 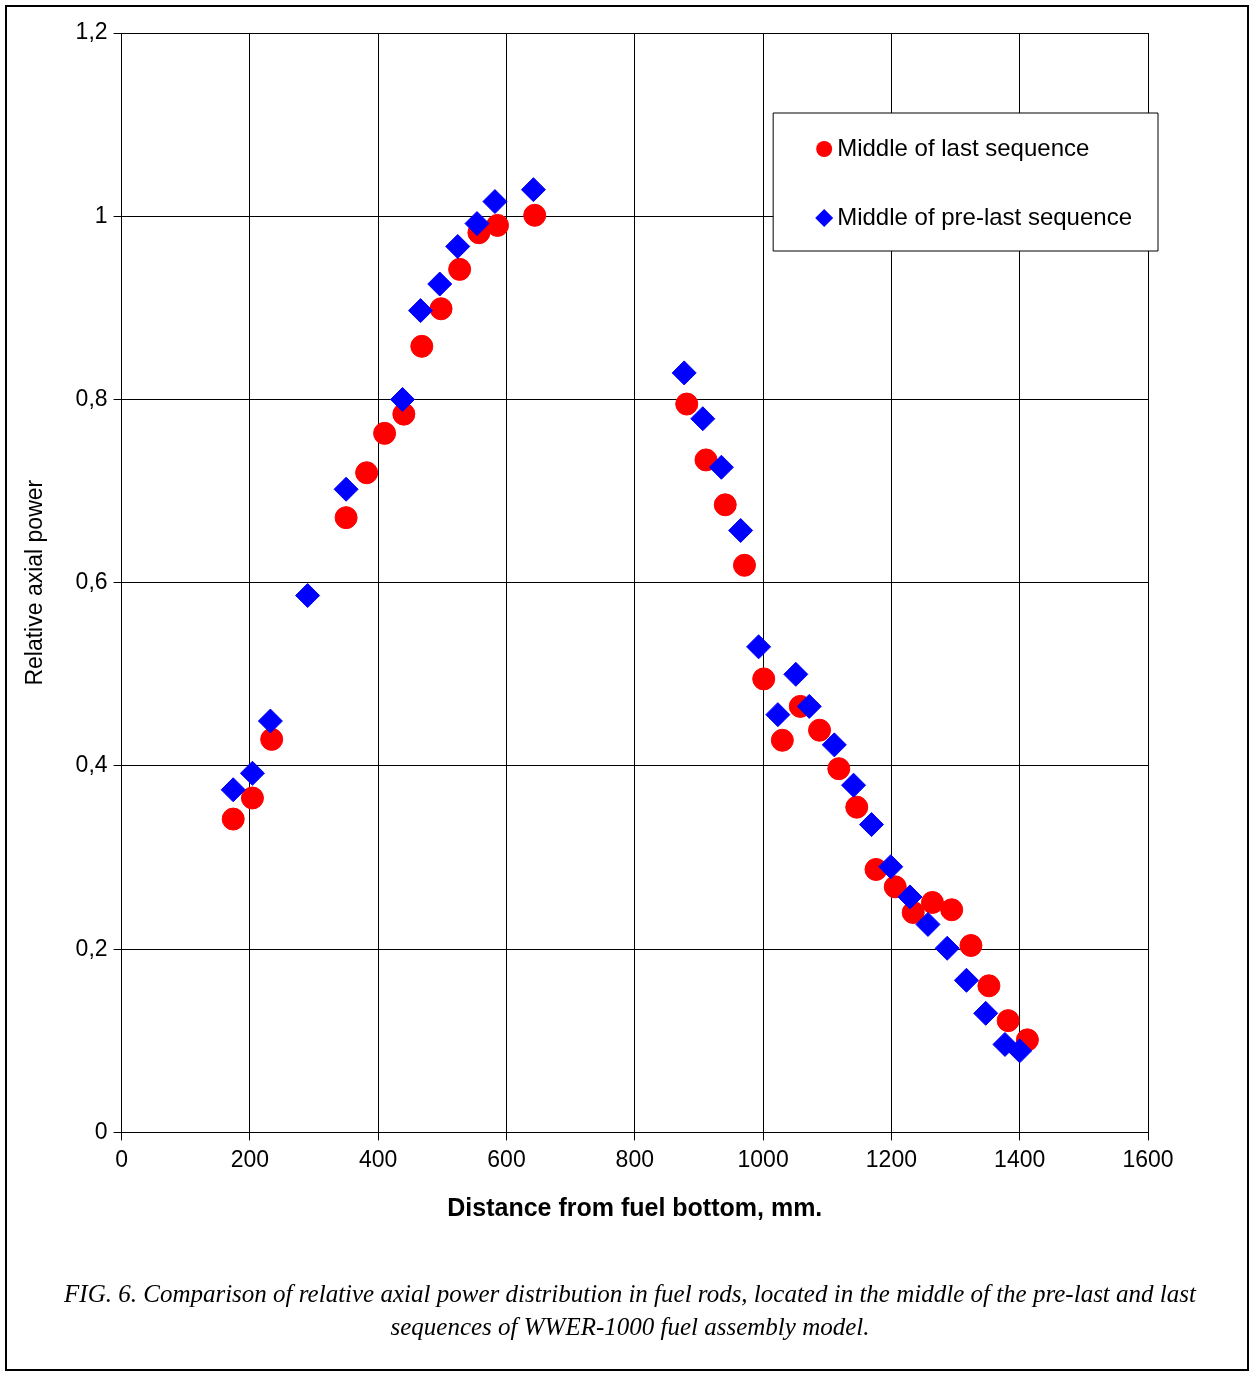 I want to click on x-tick-label: 1200, so click(x=891, y=1158).